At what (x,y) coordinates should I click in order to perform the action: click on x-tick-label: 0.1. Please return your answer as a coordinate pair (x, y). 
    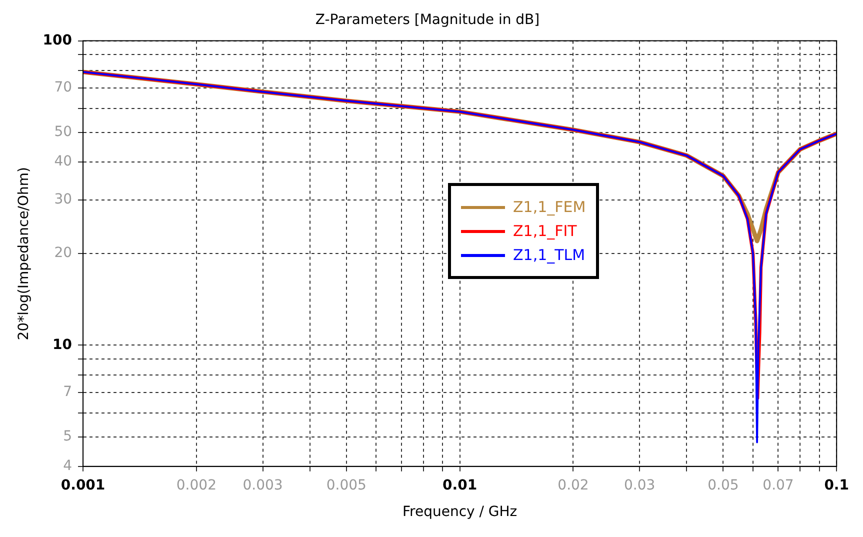
    Looking at the image, I should click on (837, 485).